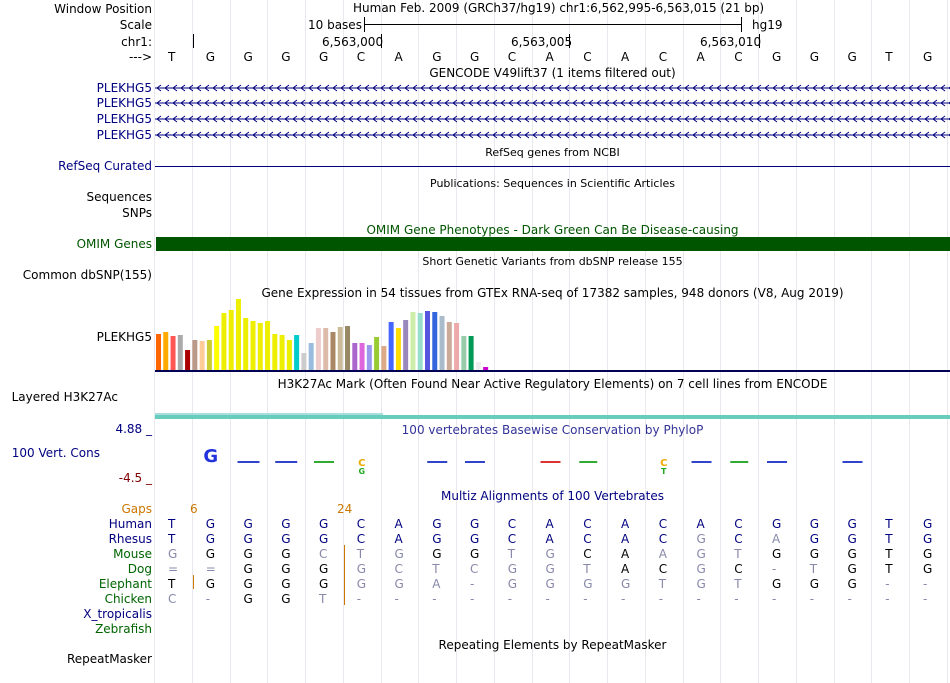 This screenshot has width=950, height=683. Describe the element at coordinates (114, 244) in the screenshot. I see `omim-label: OMIM Genes` at that location.